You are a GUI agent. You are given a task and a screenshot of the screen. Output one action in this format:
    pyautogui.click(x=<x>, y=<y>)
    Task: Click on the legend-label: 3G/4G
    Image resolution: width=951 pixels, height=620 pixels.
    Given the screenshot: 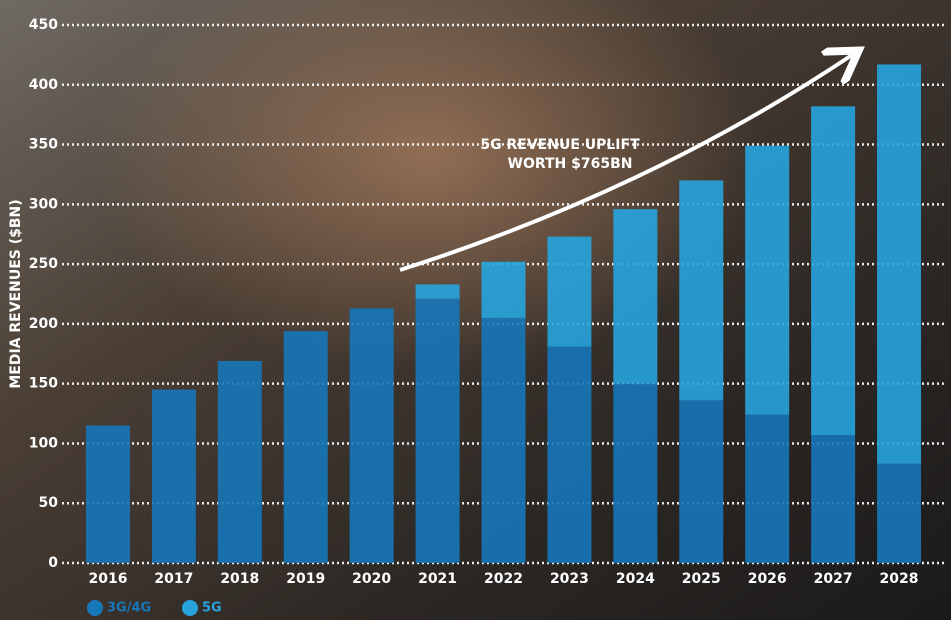 What is the action you would take?
    pyautogui.click(x=129, y=608)
    